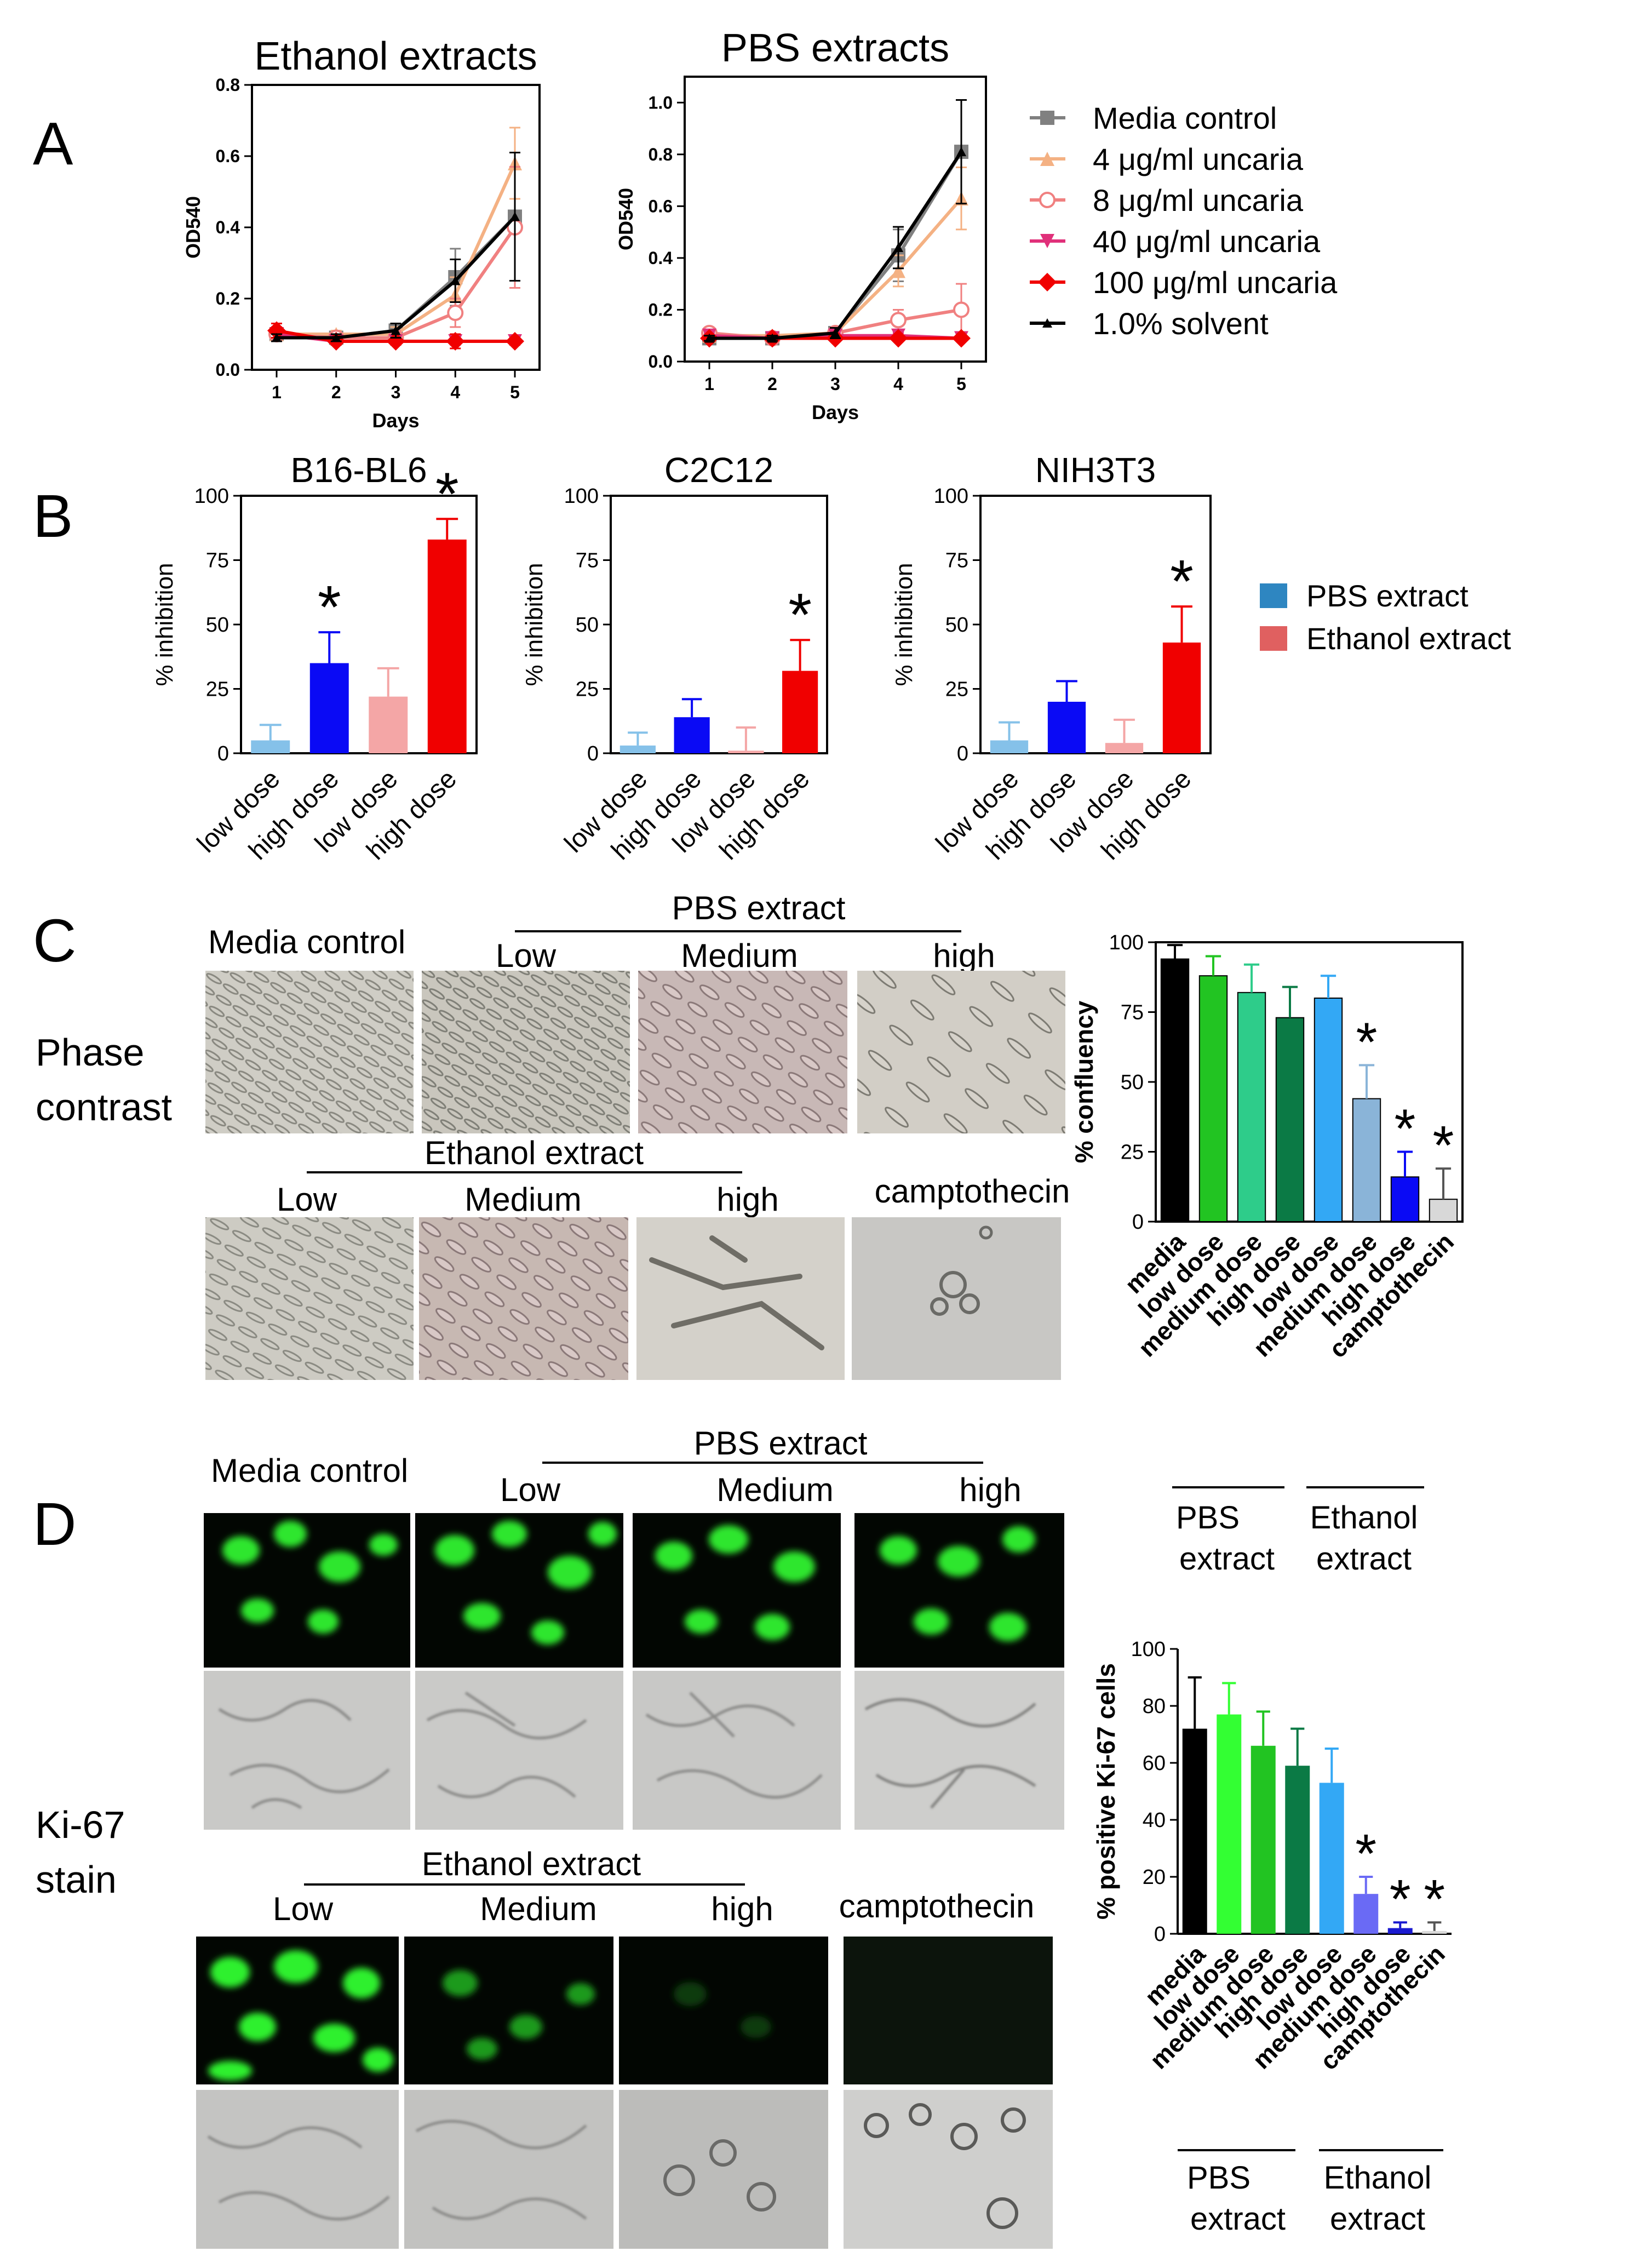 This screenshot has height=2257, width=1652. Describe the element at coordinates (661, 206) in the screenshot. I see `y-tick-label: 0.6` at that location.